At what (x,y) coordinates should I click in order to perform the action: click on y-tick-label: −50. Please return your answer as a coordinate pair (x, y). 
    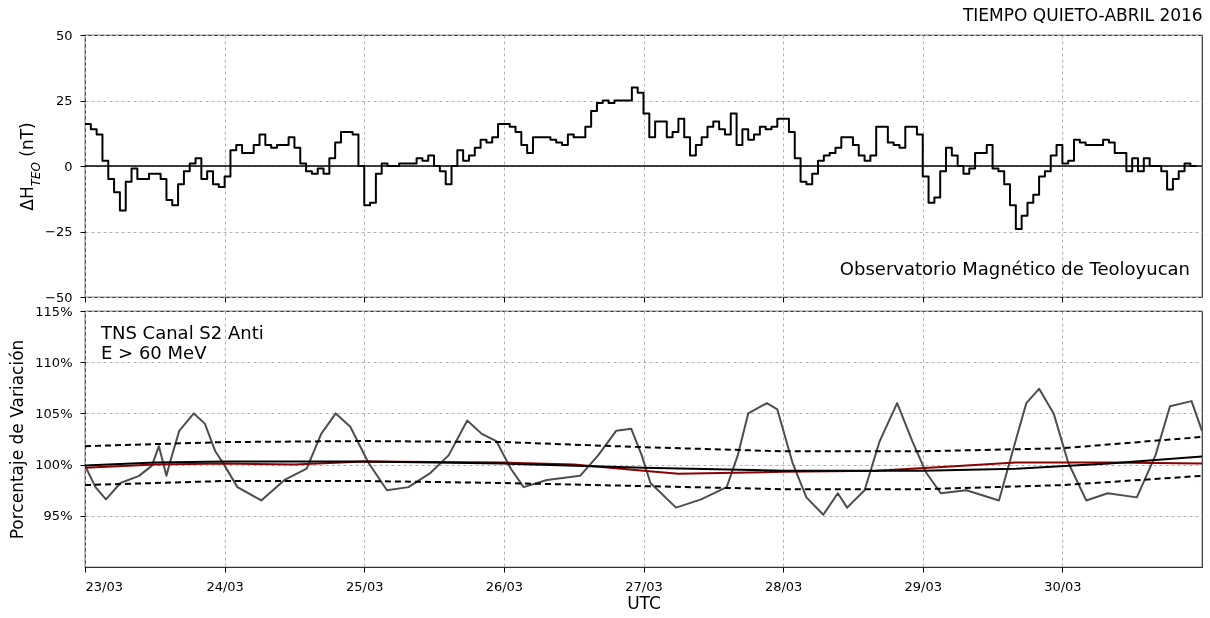
    Looking at the image, I should click on (59, 297).